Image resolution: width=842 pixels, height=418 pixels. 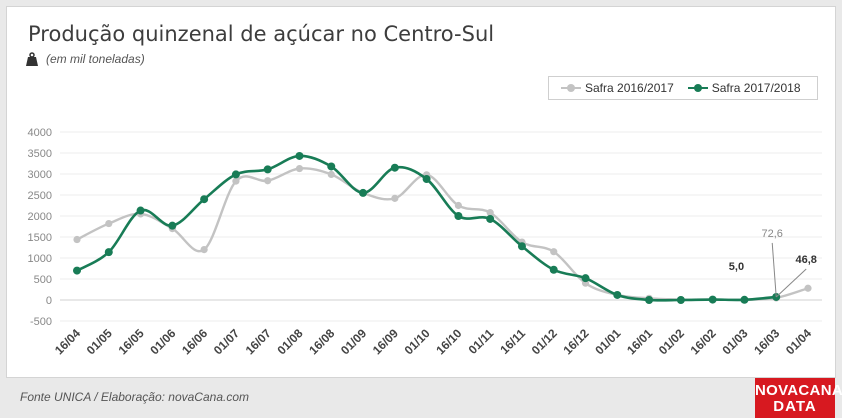 I want to click on y-tick-label: -500, so click(x=41, y=322).